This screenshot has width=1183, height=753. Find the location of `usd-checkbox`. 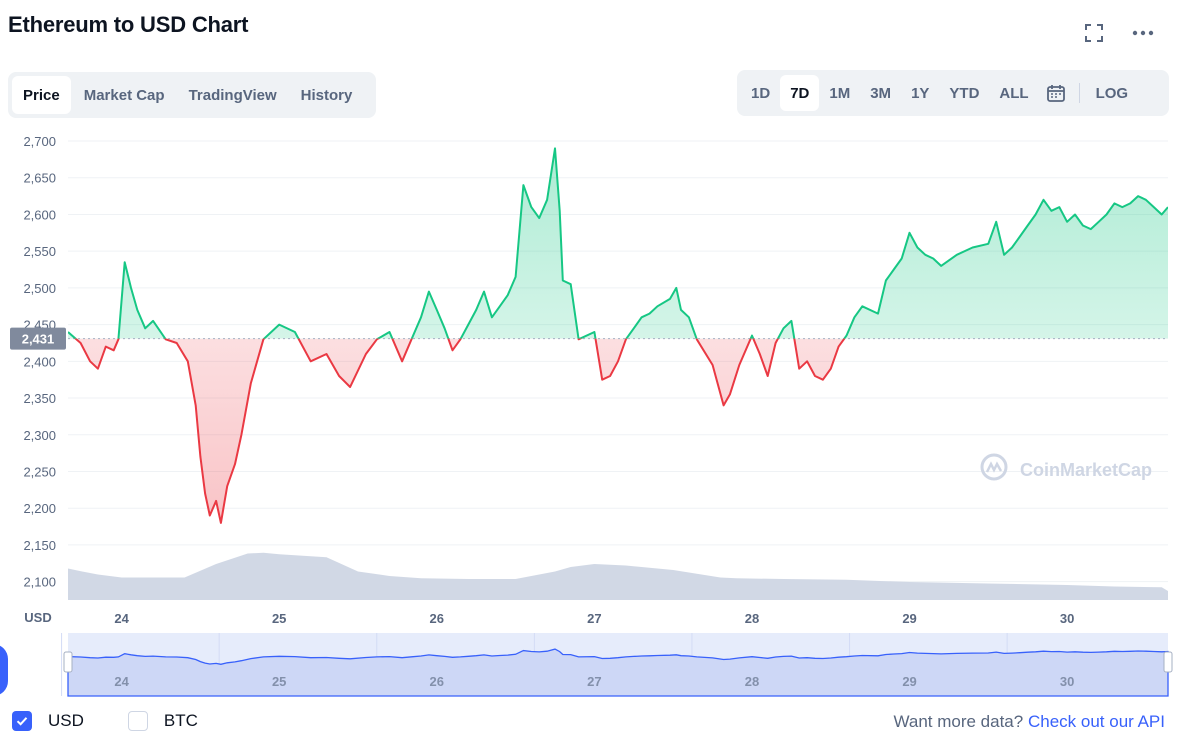

usd-checkbox is located at coordinates (22, 721).